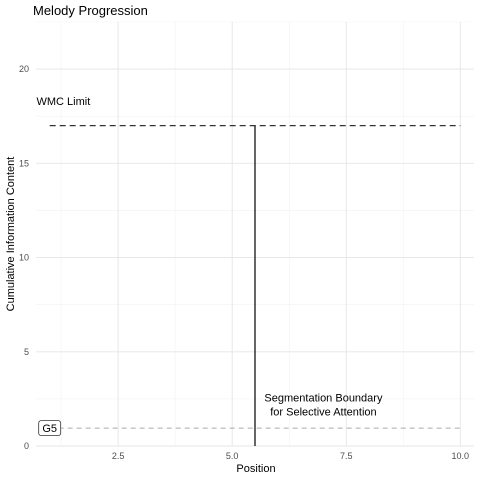  Describe the element at coordinates (323, 399) in the screenshot. I see `segmentation-label-line1: Segmentation Boundary` at that location.